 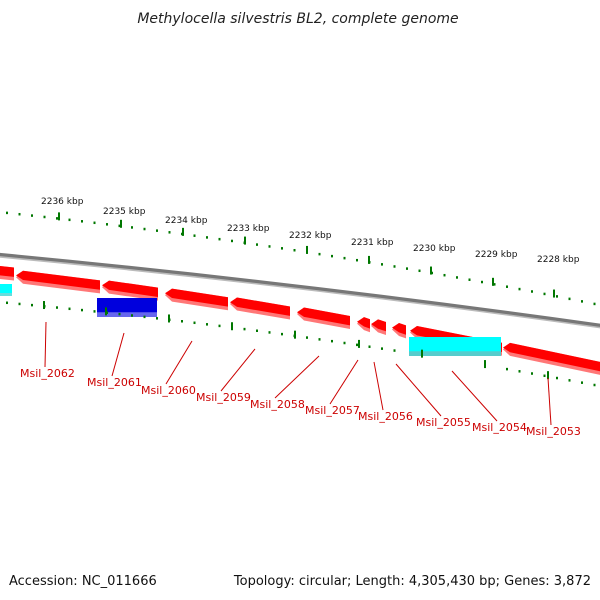 I want to click on gene-label: Msil_2054, so click(x=499, y=427).